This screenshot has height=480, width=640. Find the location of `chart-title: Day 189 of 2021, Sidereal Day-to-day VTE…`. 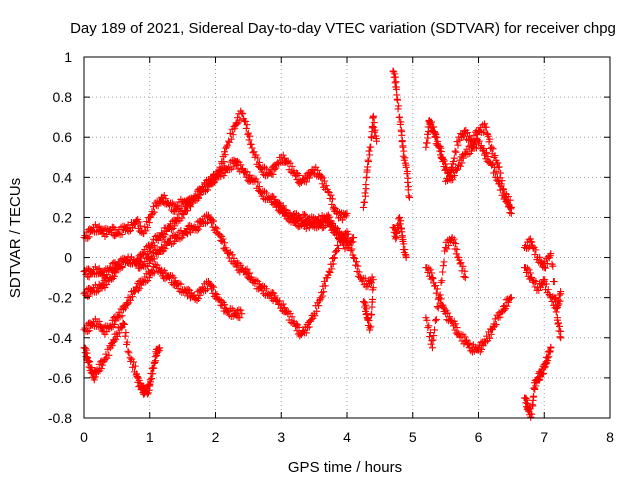

chart-title: Day 189 of 2021, Sidereal Day-to-day VTE… is located at coordinates (343, 28).